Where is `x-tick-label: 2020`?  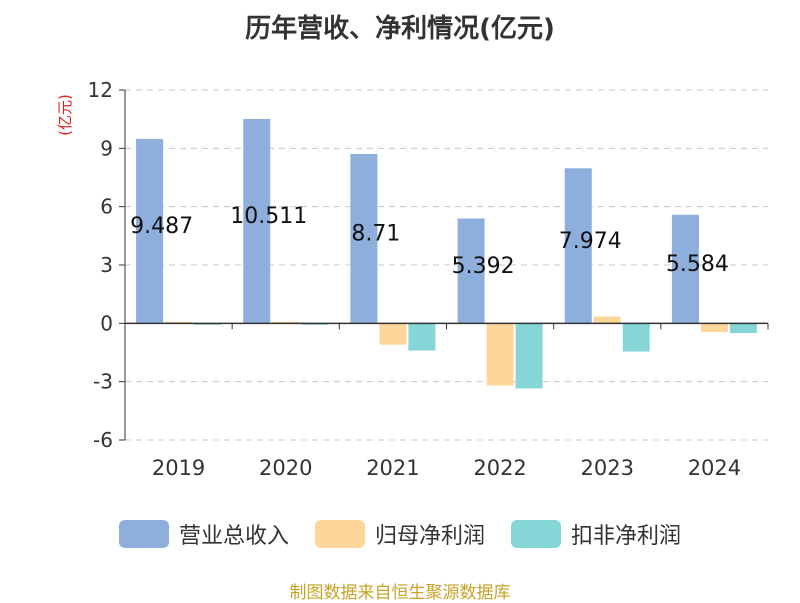 x-tick-label: 2020 is located at coordinates (285, 468).